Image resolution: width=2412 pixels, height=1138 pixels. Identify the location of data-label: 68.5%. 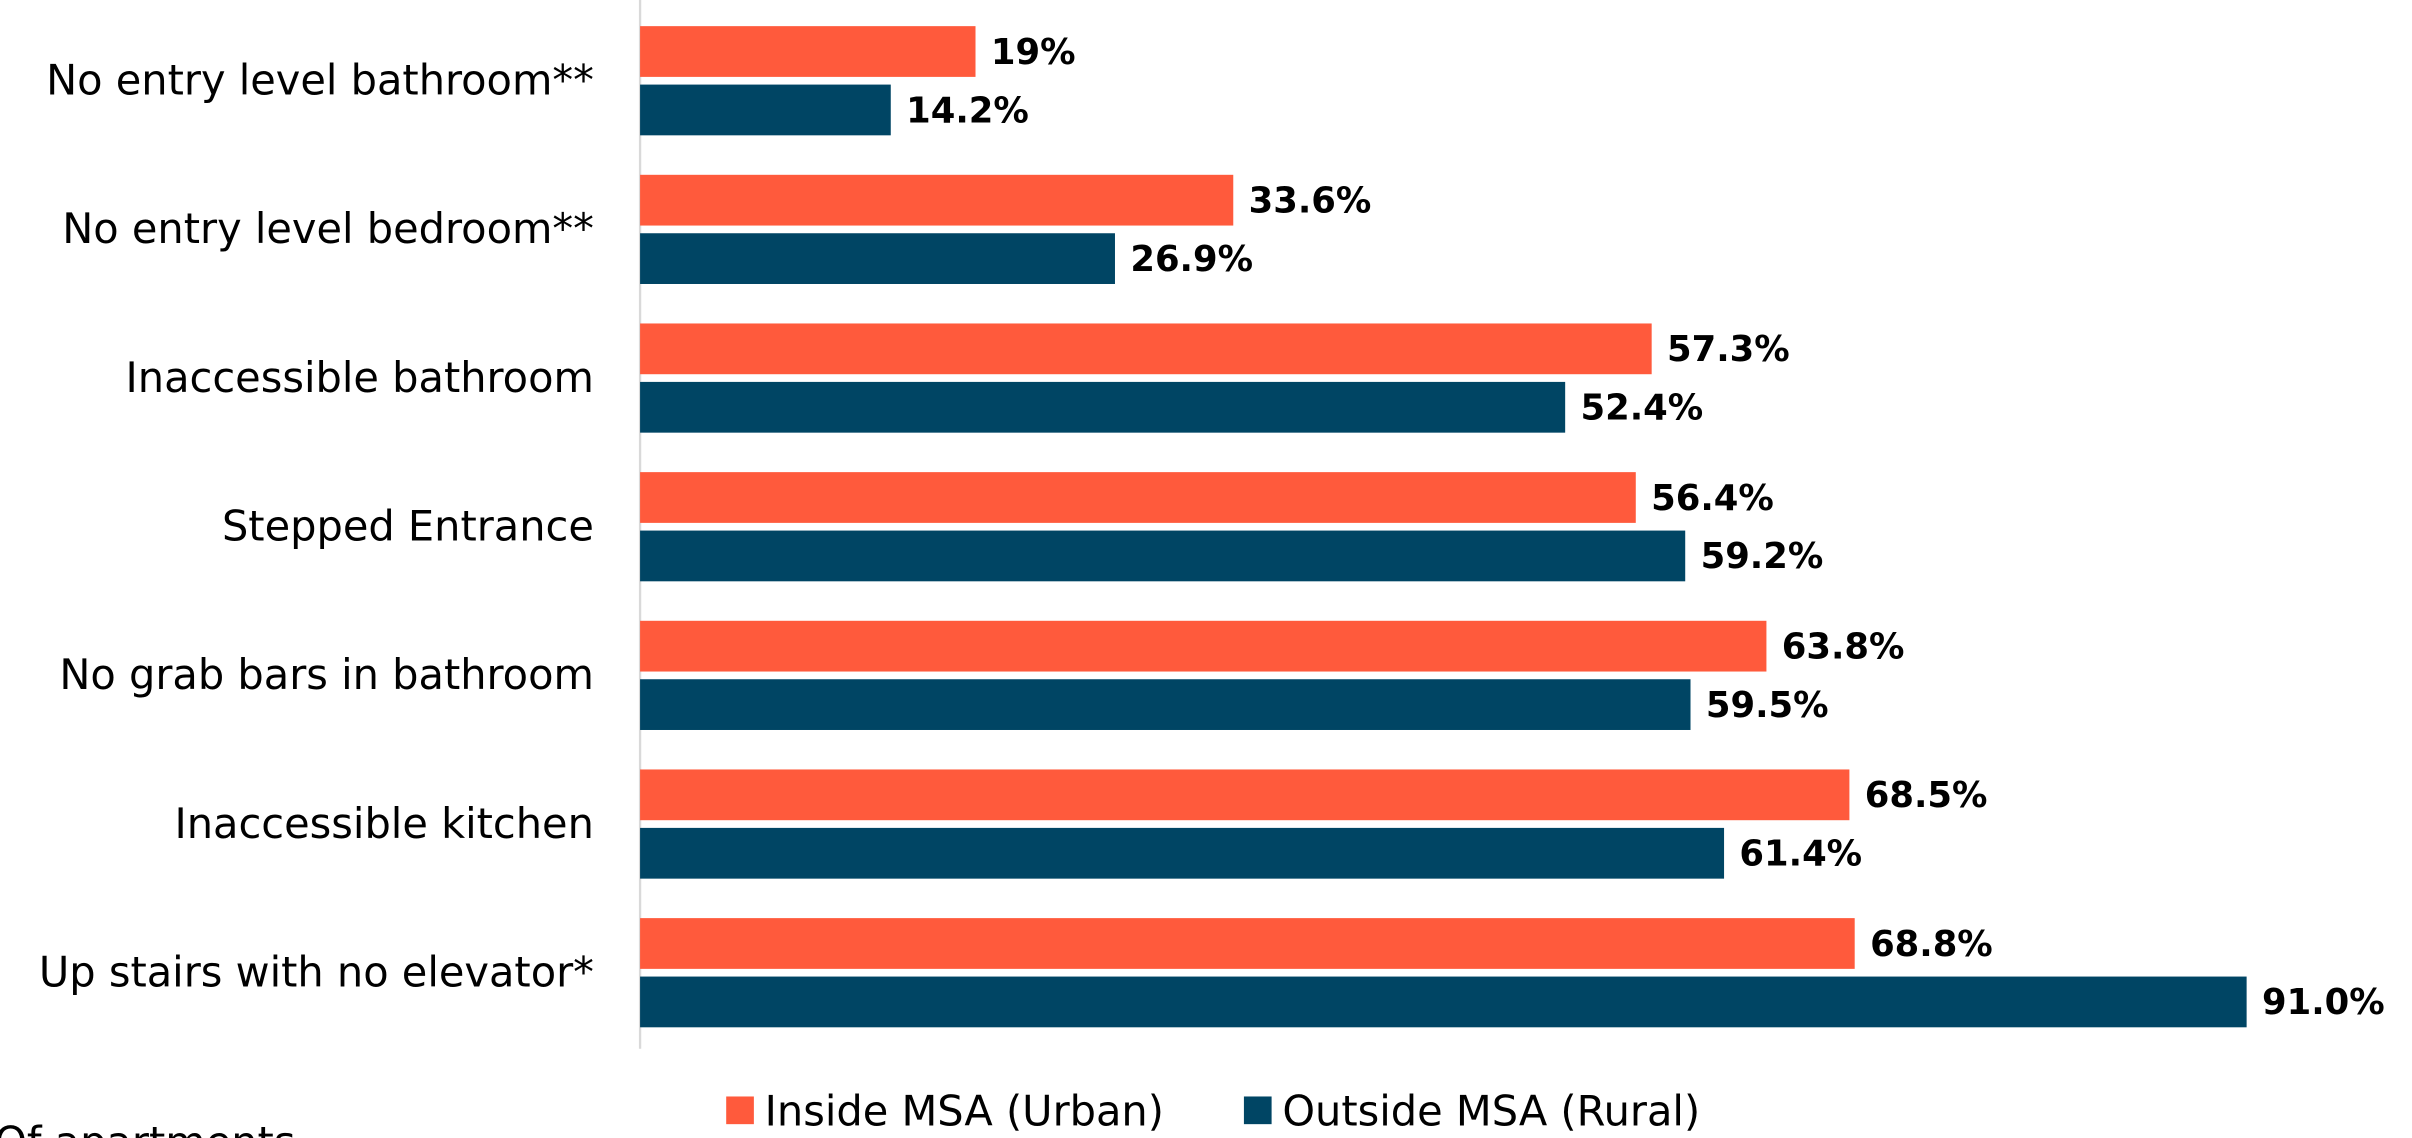
(1926, 795).